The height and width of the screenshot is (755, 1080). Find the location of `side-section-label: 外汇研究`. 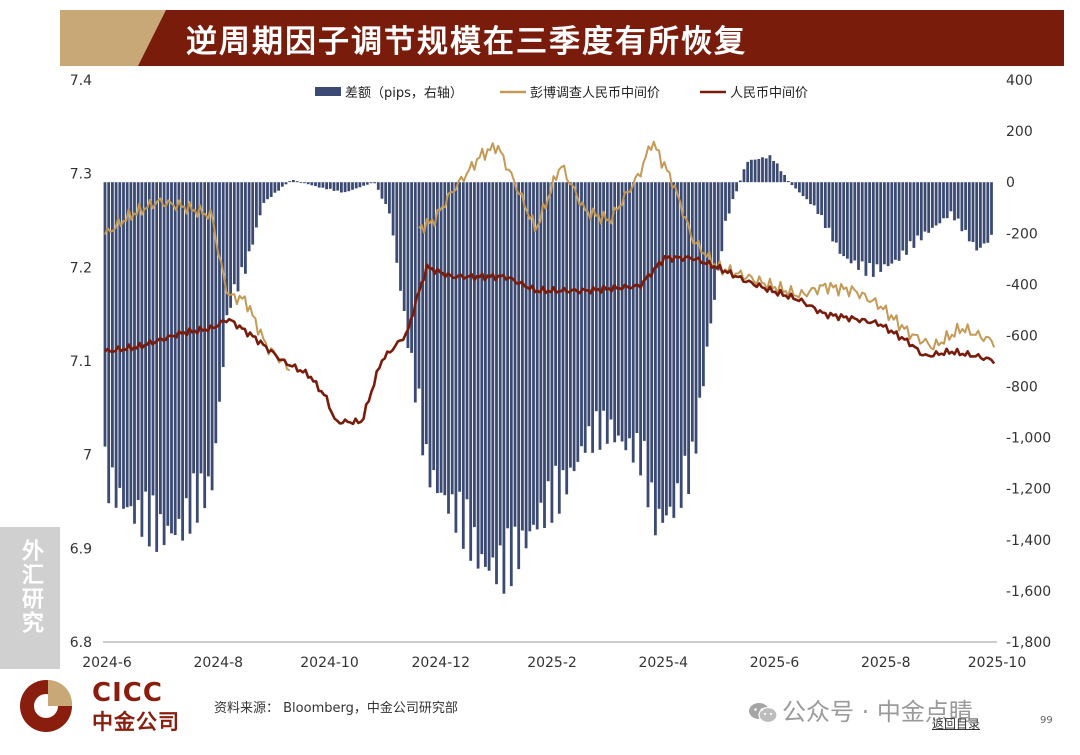

side-section-label: 外汇研究 is located at coordinates (30, 587).